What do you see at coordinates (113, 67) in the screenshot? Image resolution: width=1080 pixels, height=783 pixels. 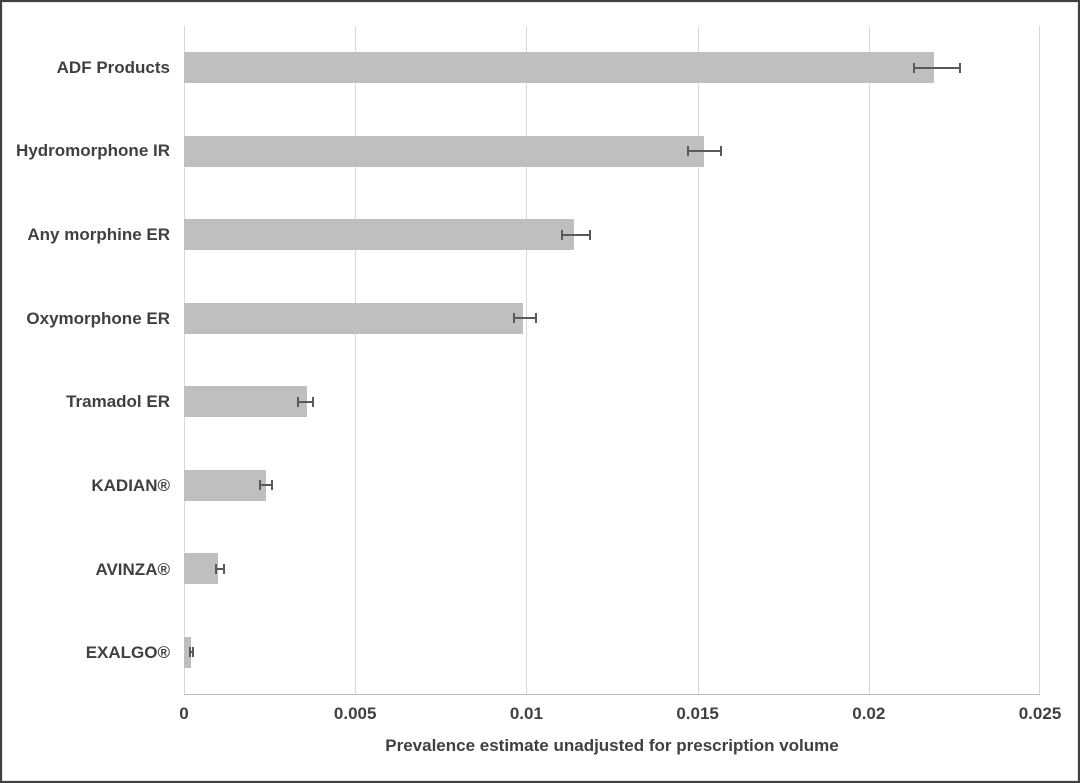 I see `category-label: ADF Products` at bounding box center [113, 67].